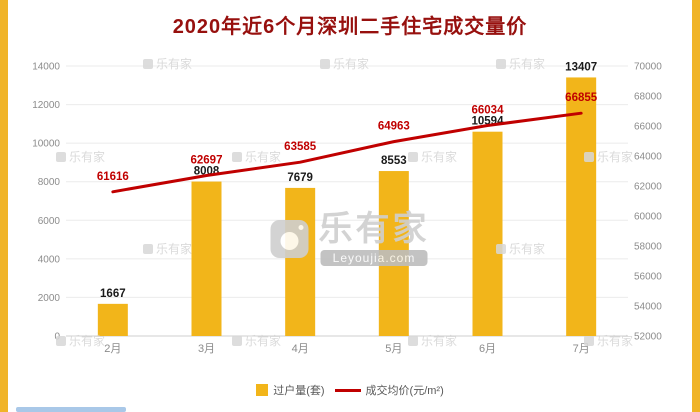 Image resolution: width=700 pixels, height=412 pixels. I want to click on x-axis-label: 6月, so click(487, 349).